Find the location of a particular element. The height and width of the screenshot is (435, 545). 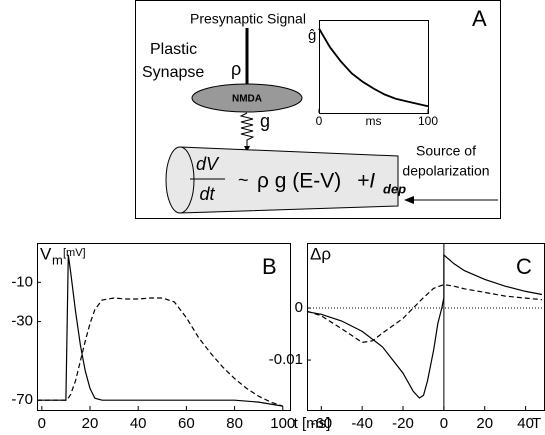

y-tick-label: -0.01 is located at coordinates (286, 359).